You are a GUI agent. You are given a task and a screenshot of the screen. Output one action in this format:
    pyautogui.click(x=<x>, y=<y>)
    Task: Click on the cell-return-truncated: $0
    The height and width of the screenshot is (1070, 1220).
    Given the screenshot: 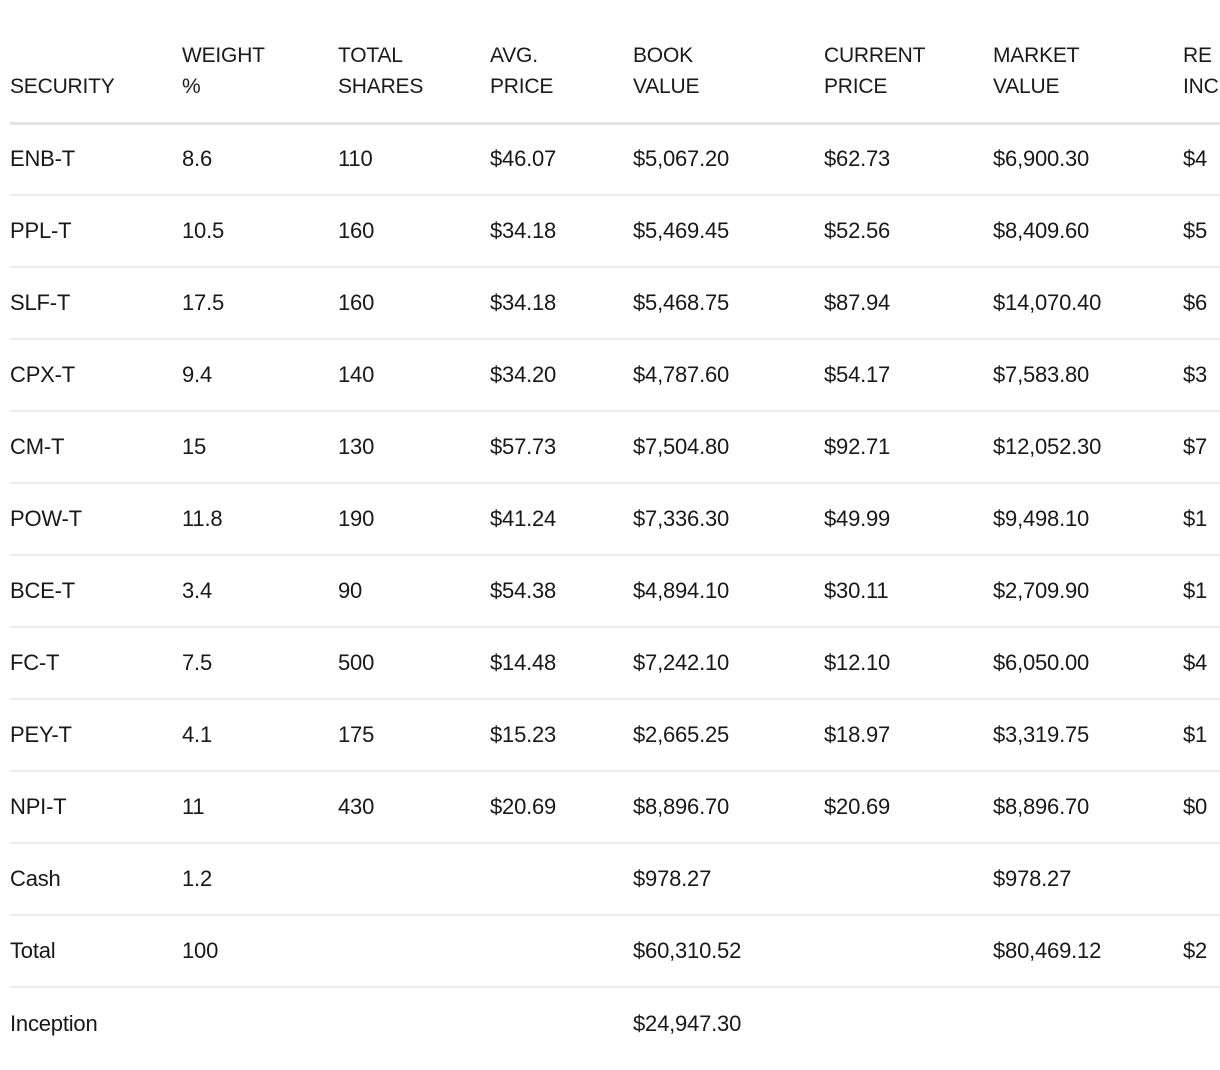 What is the action you would take?
    pyautogui.click(x=1195, y=806)
    